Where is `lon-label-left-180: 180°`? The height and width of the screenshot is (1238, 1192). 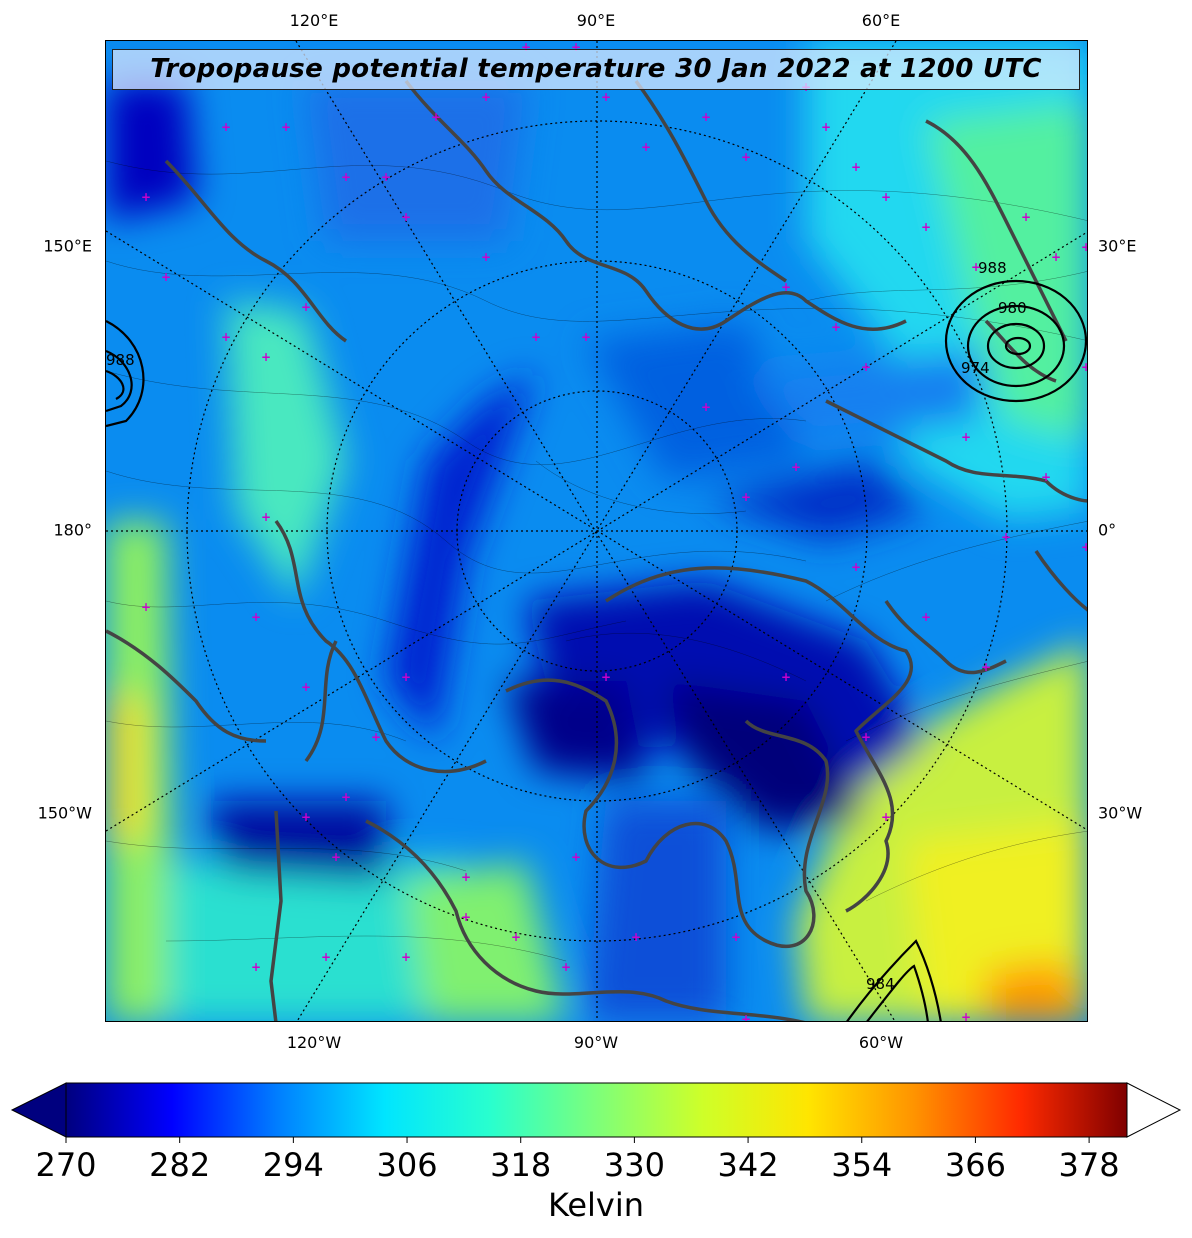
lon-label-left-180: 180° is located at coordinates (72, 530).